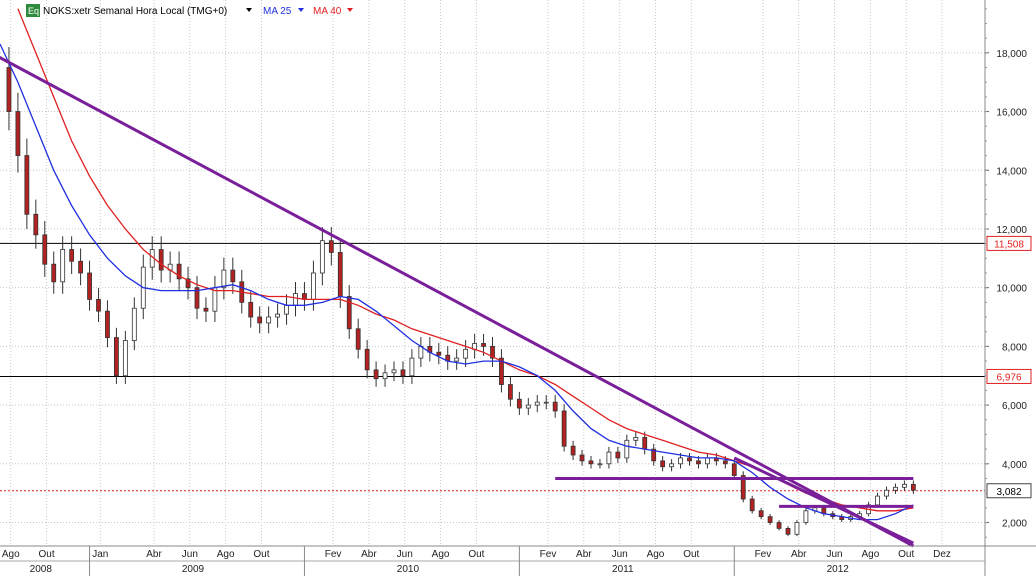 The width and height of the screenshot is (1036, 576). What do you see at coordinates (942, 554) in the screenshot?
I see `month-tick-label: Dez` at bounding box center [942, 554].